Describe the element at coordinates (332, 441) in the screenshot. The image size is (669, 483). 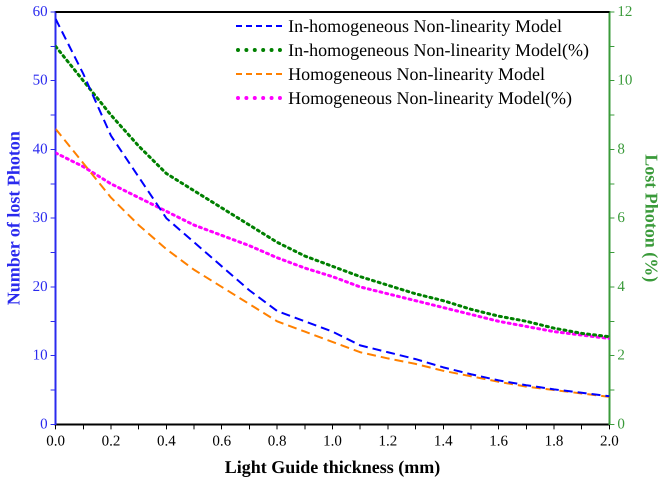
I see `x-tick-label: 1.0` at that location.